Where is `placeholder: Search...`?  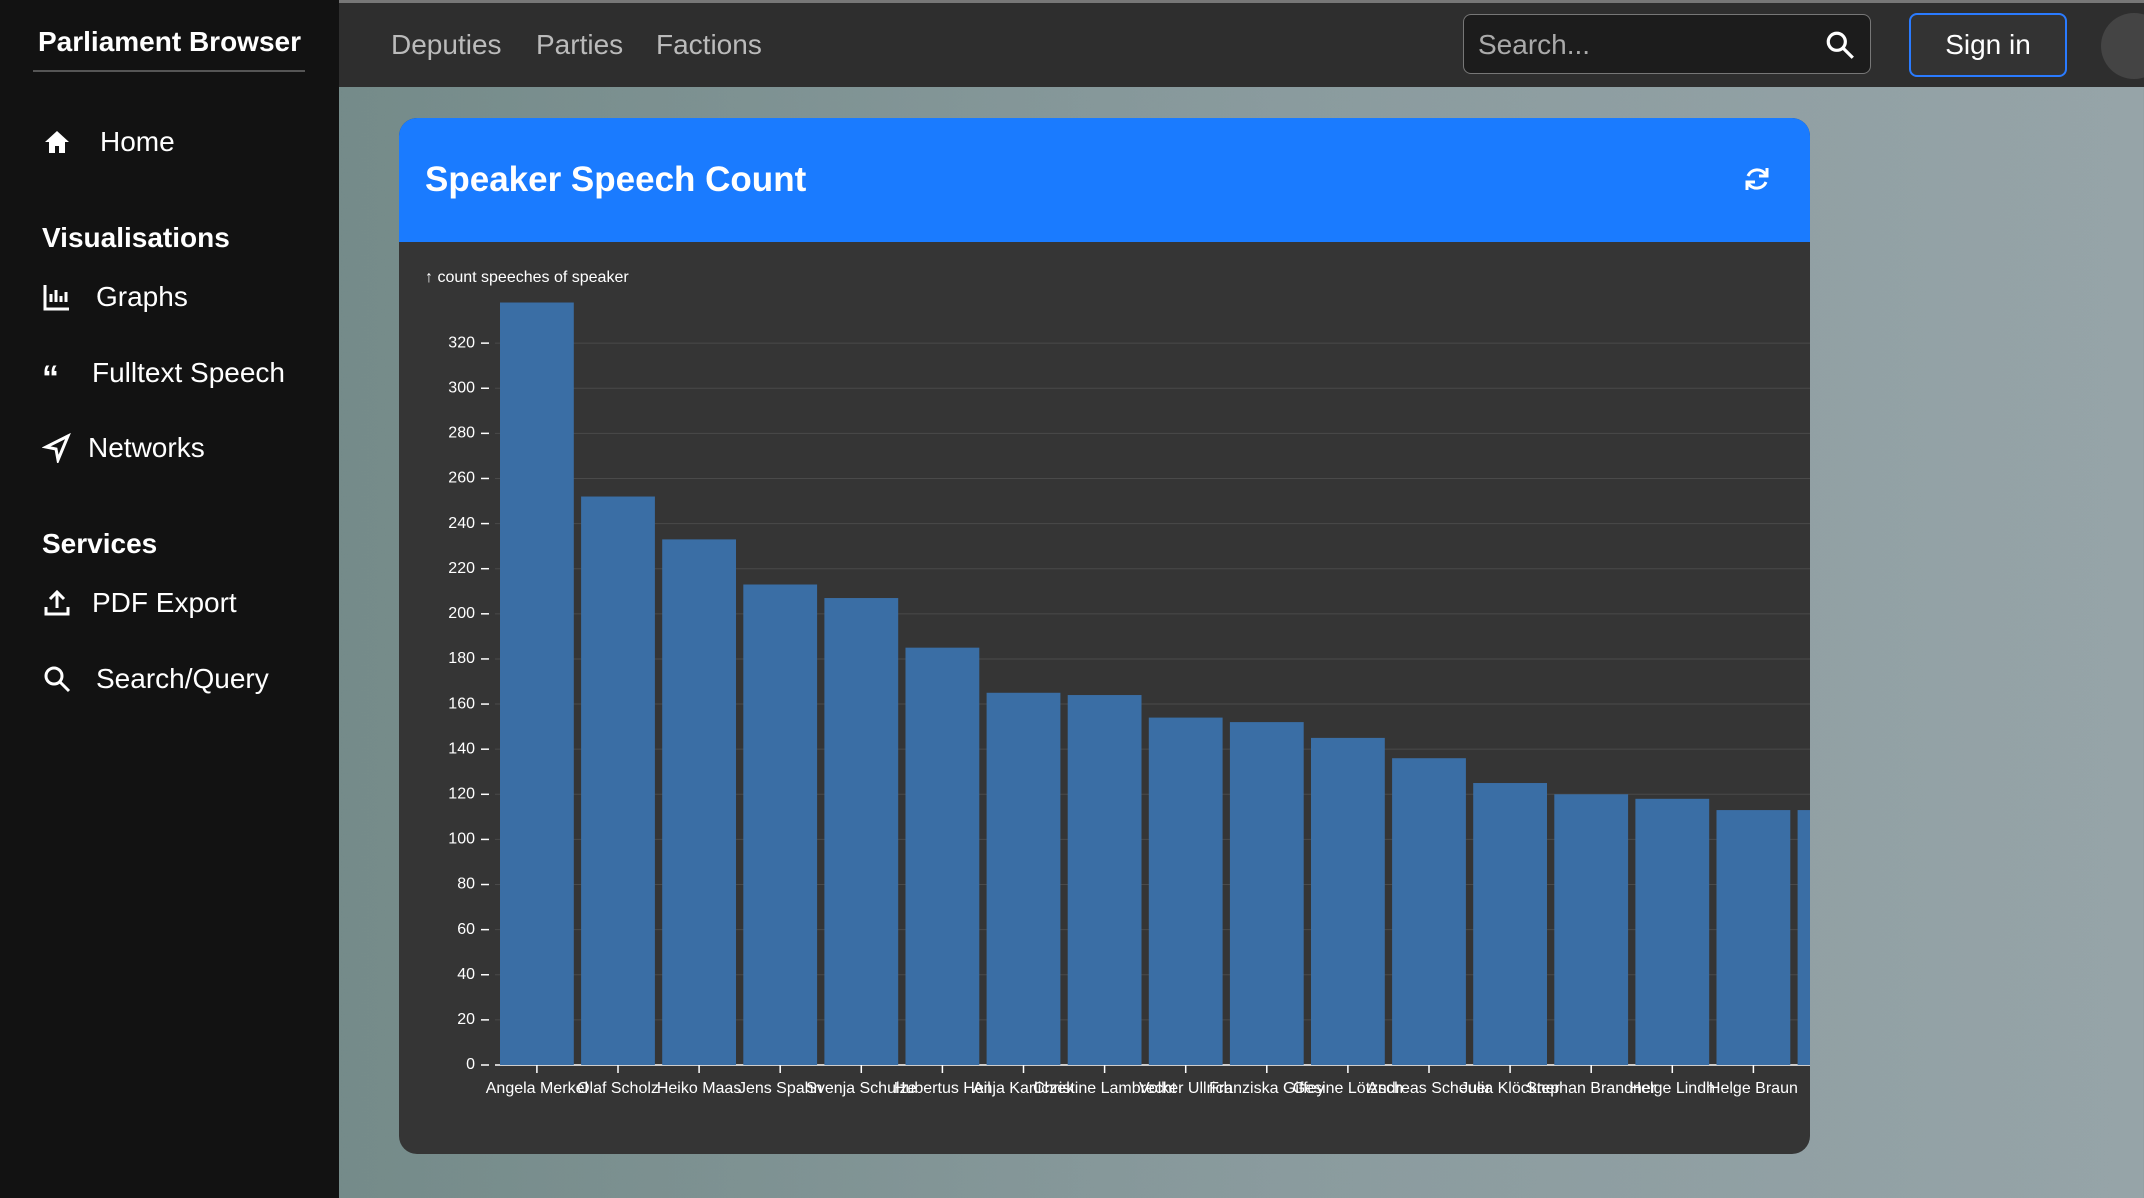
placeholder: Search... is located at coordinates (1534, 44).